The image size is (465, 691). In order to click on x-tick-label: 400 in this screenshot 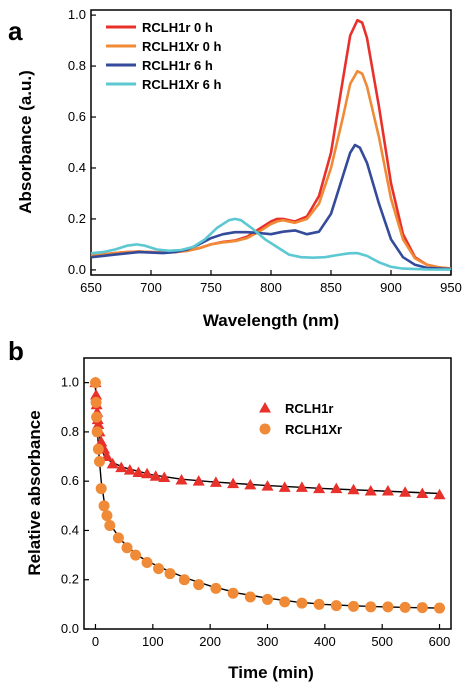, I will do `click(325, 641)`.